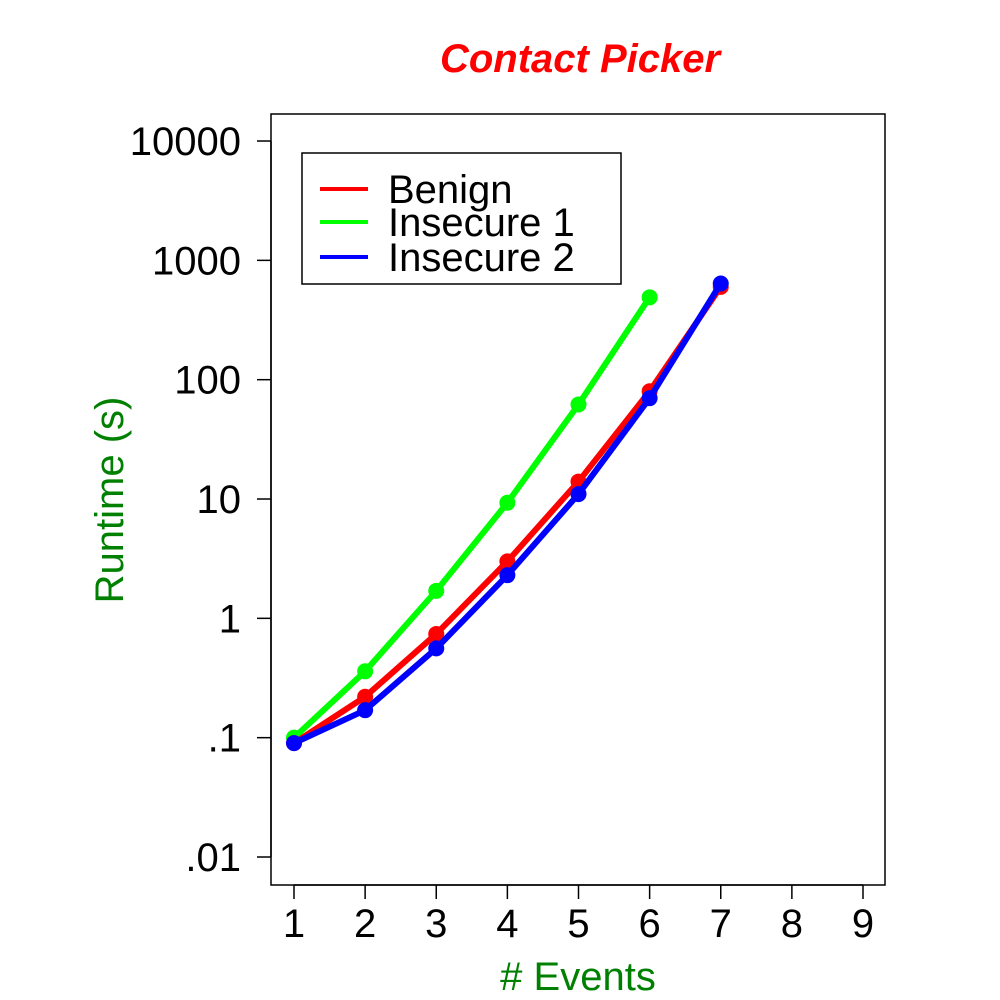 The height and width of the screenshot is (1000, 1000). I want to click on legend-label: Benign, so click(450, 190).